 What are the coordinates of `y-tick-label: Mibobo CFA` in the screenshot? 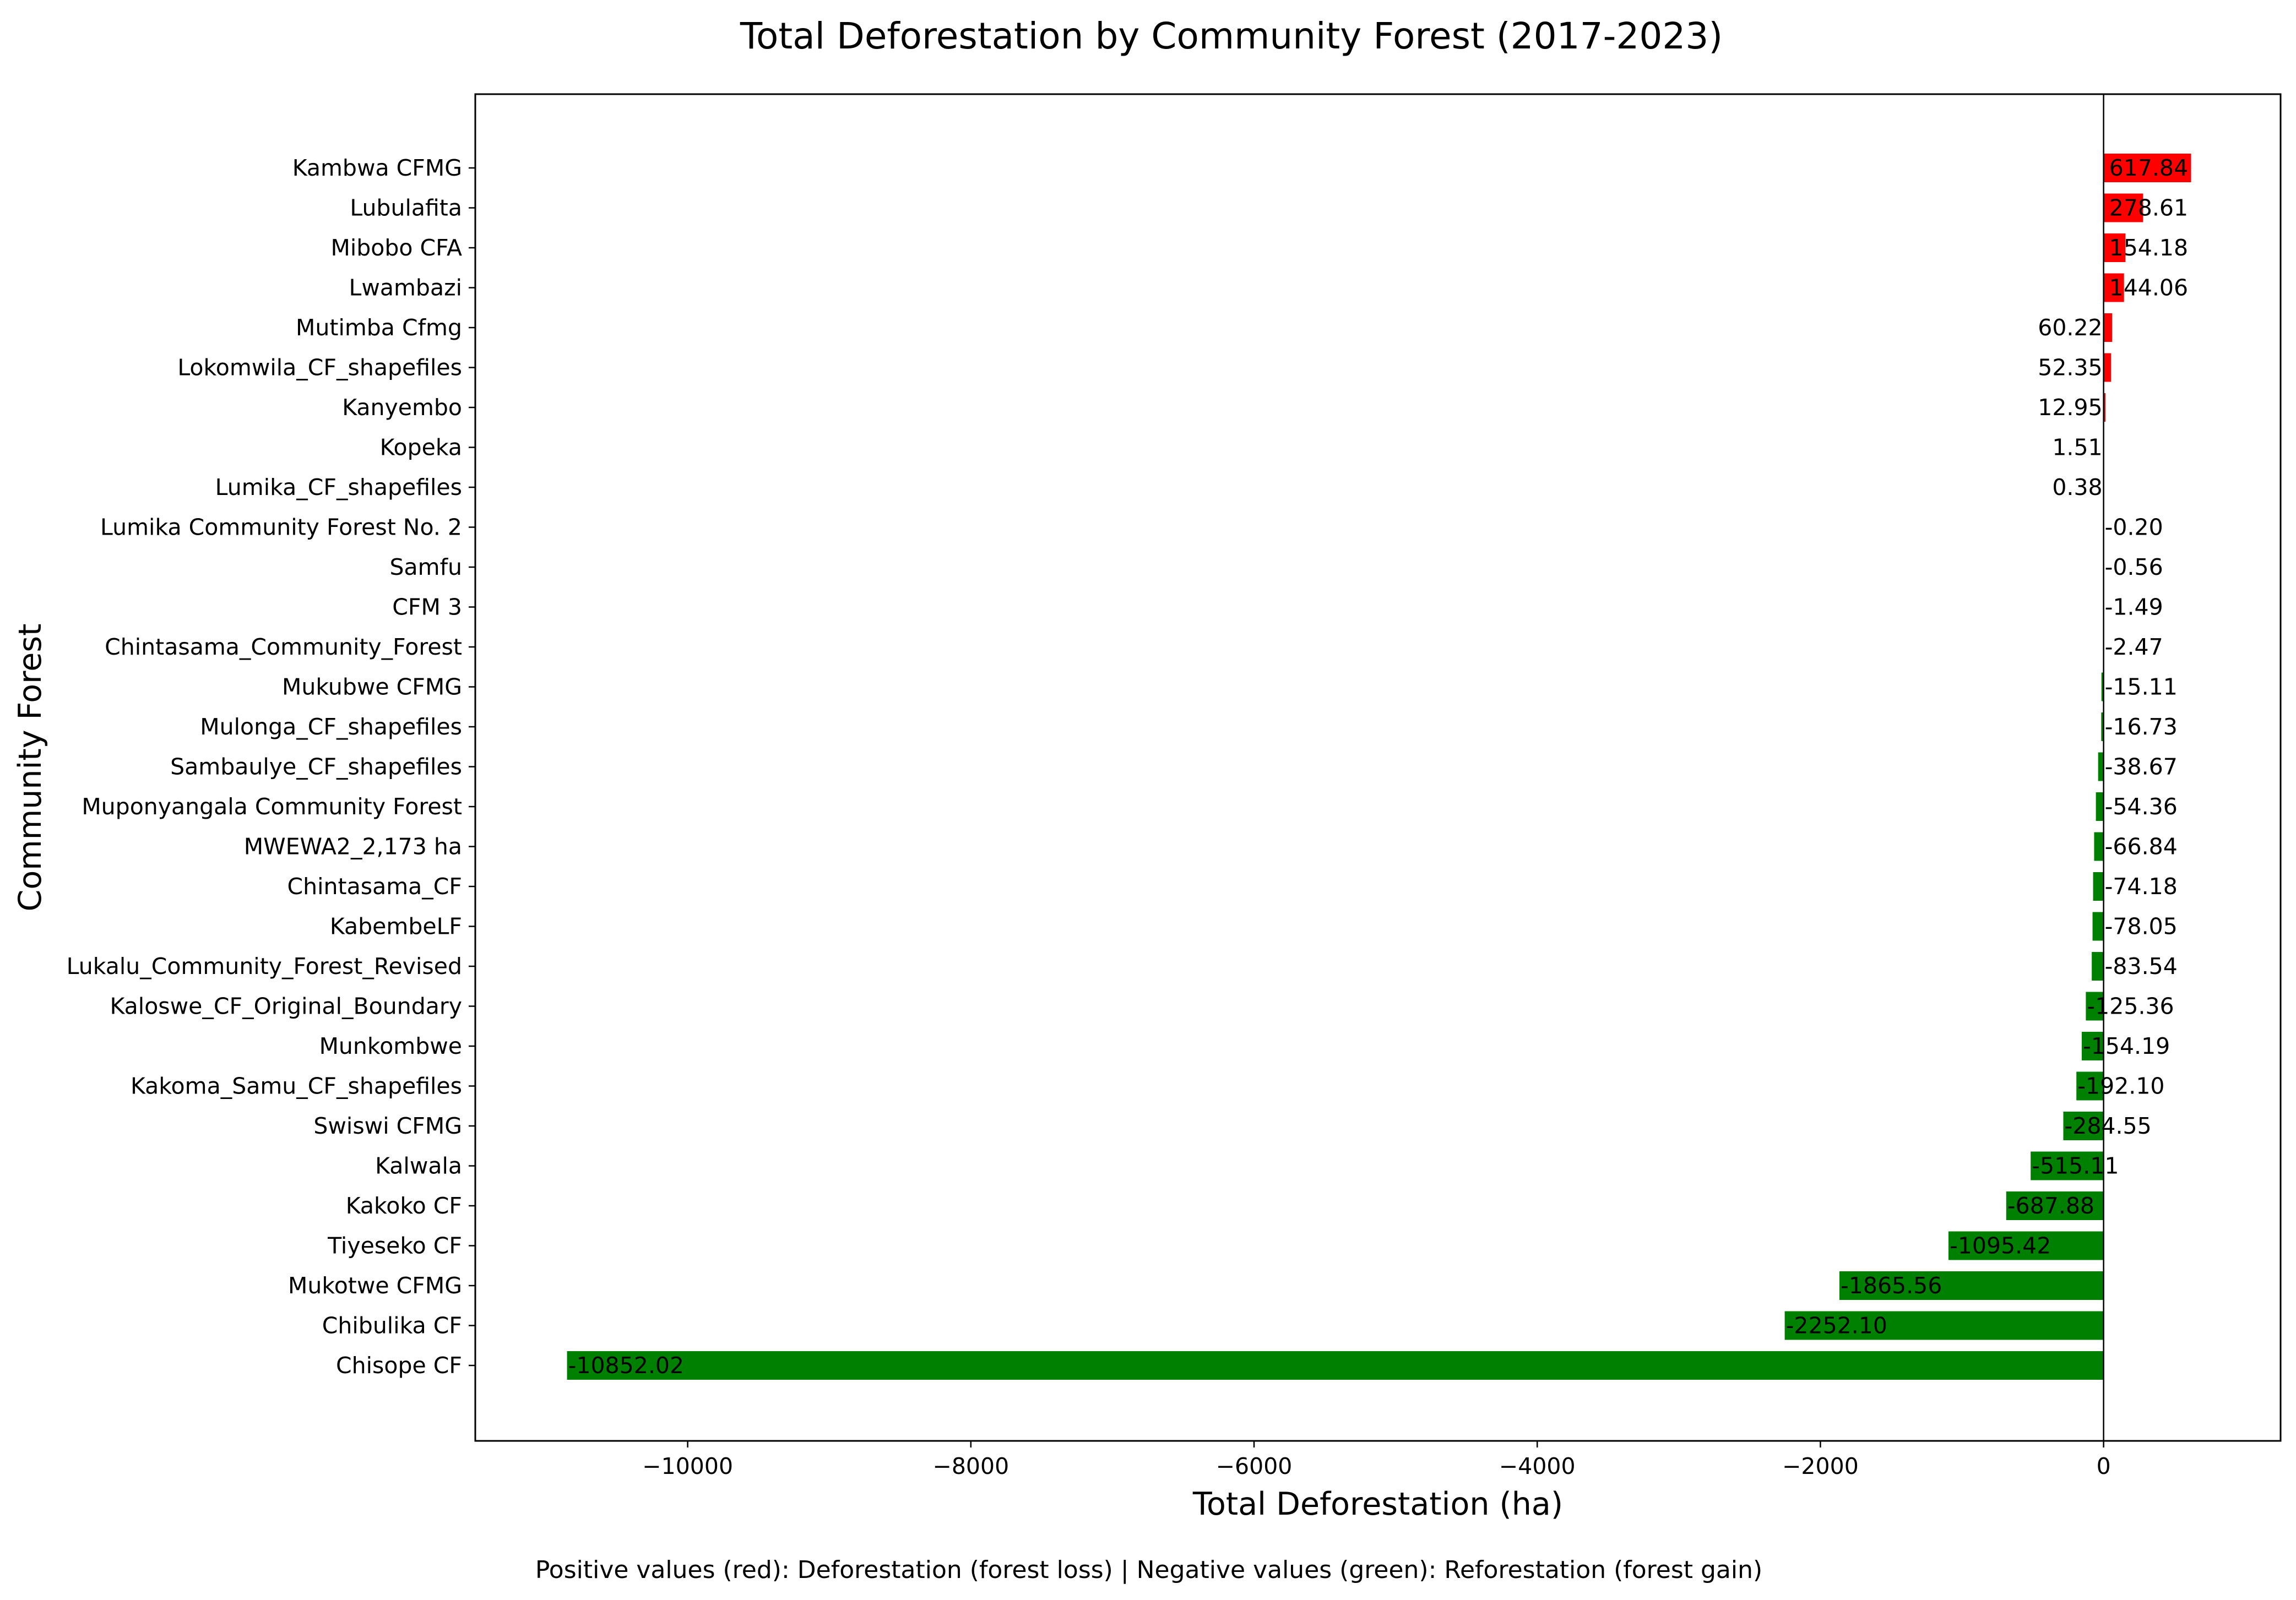 It's located at (396, 248).